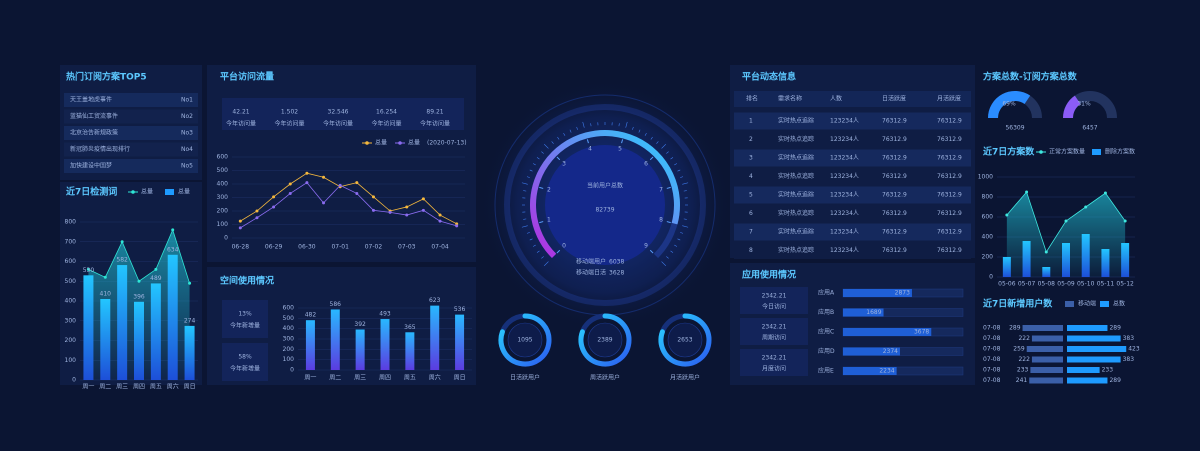 The height and width of the screenshot is (451, 1200). Describe the element at coordinates (410, 327) in the screenshot. I see `data-label: 365` at that location.